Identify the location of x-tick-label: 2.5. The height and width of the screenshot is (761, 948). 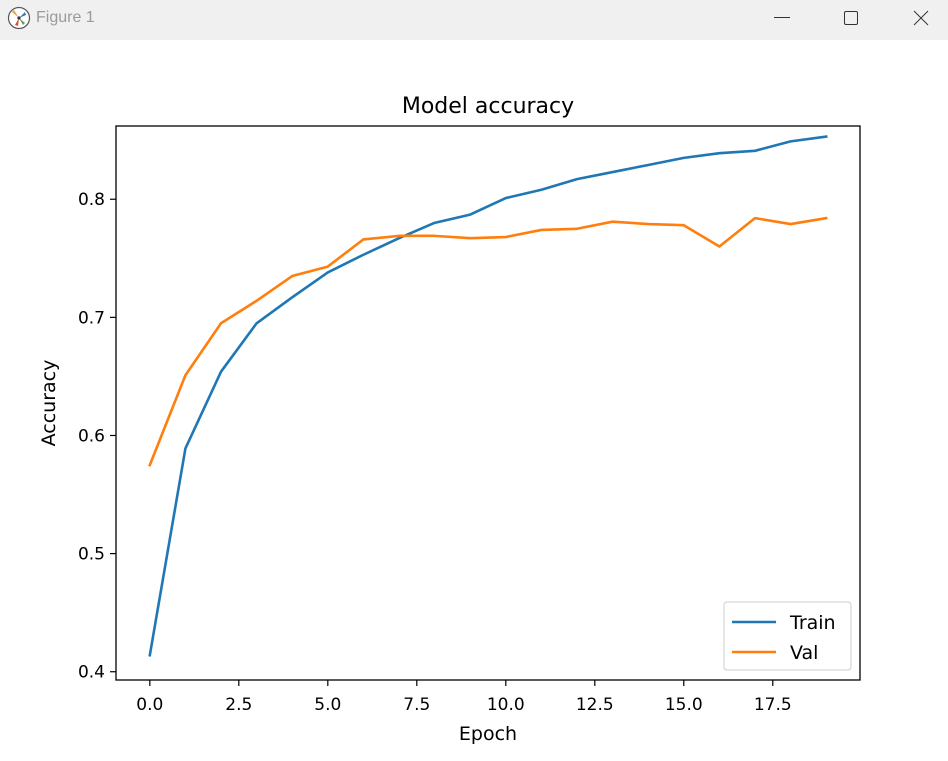
(238, 705).